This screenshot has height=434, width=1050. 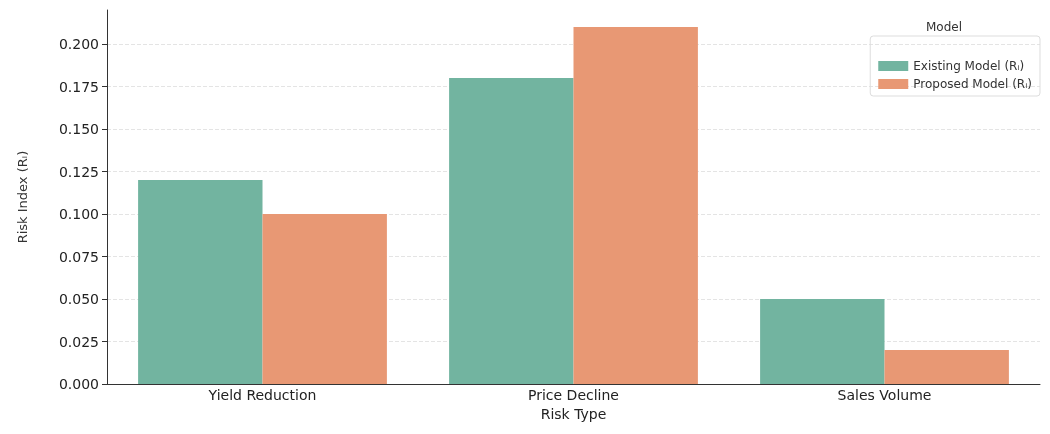 I want to click on y-tick-label: 0.050, so click(x=78, y=299).